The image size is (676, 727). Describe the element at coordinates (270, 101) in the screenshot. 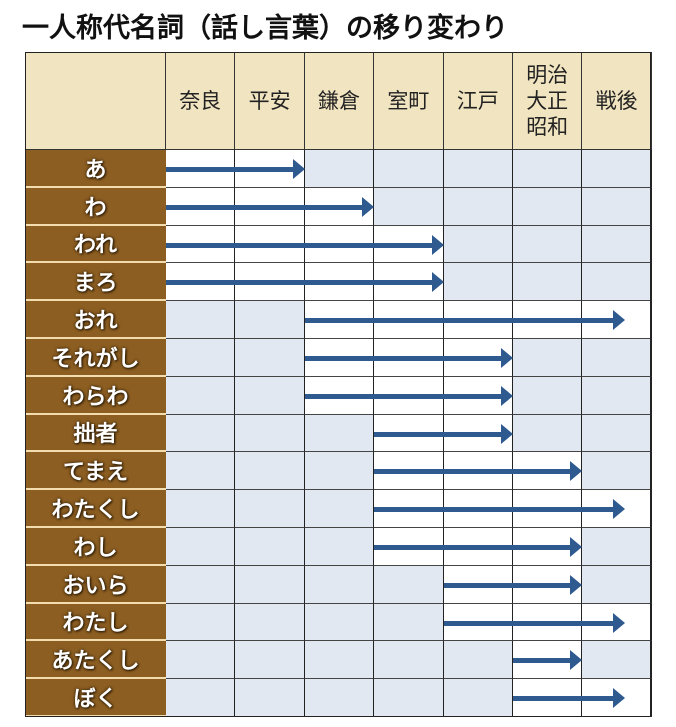

I see `period-header: 平安` at that location.